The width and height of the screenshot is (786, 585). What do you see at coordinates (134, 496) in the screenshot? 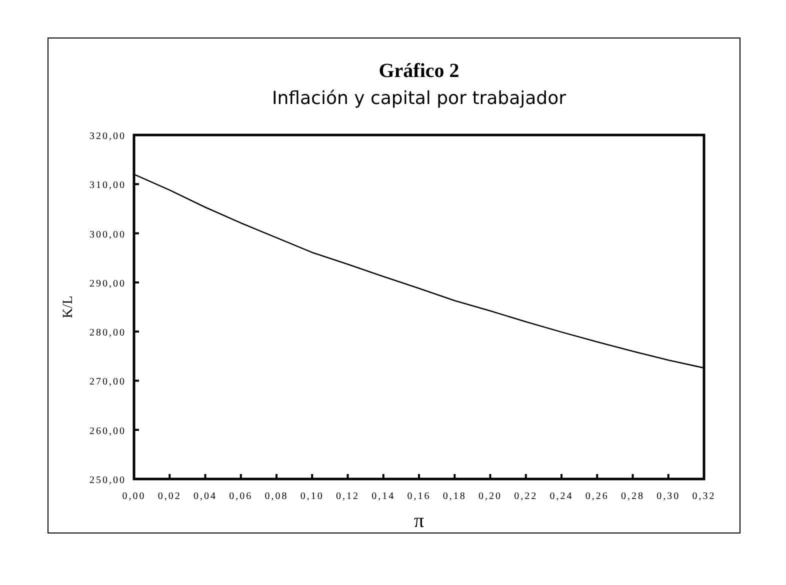
I see `x-tick-label: 0,00` at bounding box center [134, 496].